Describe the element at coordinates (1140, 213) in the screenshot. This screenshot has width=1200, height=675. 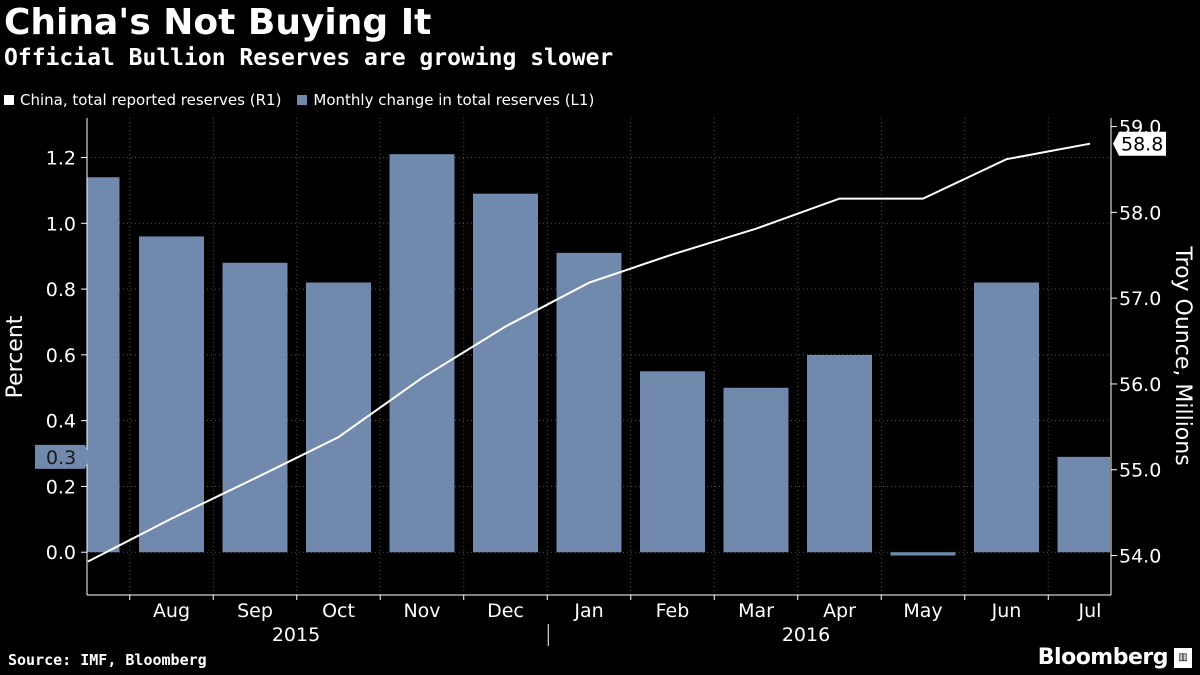
I see `right-tick-label: 58.0` at that location.